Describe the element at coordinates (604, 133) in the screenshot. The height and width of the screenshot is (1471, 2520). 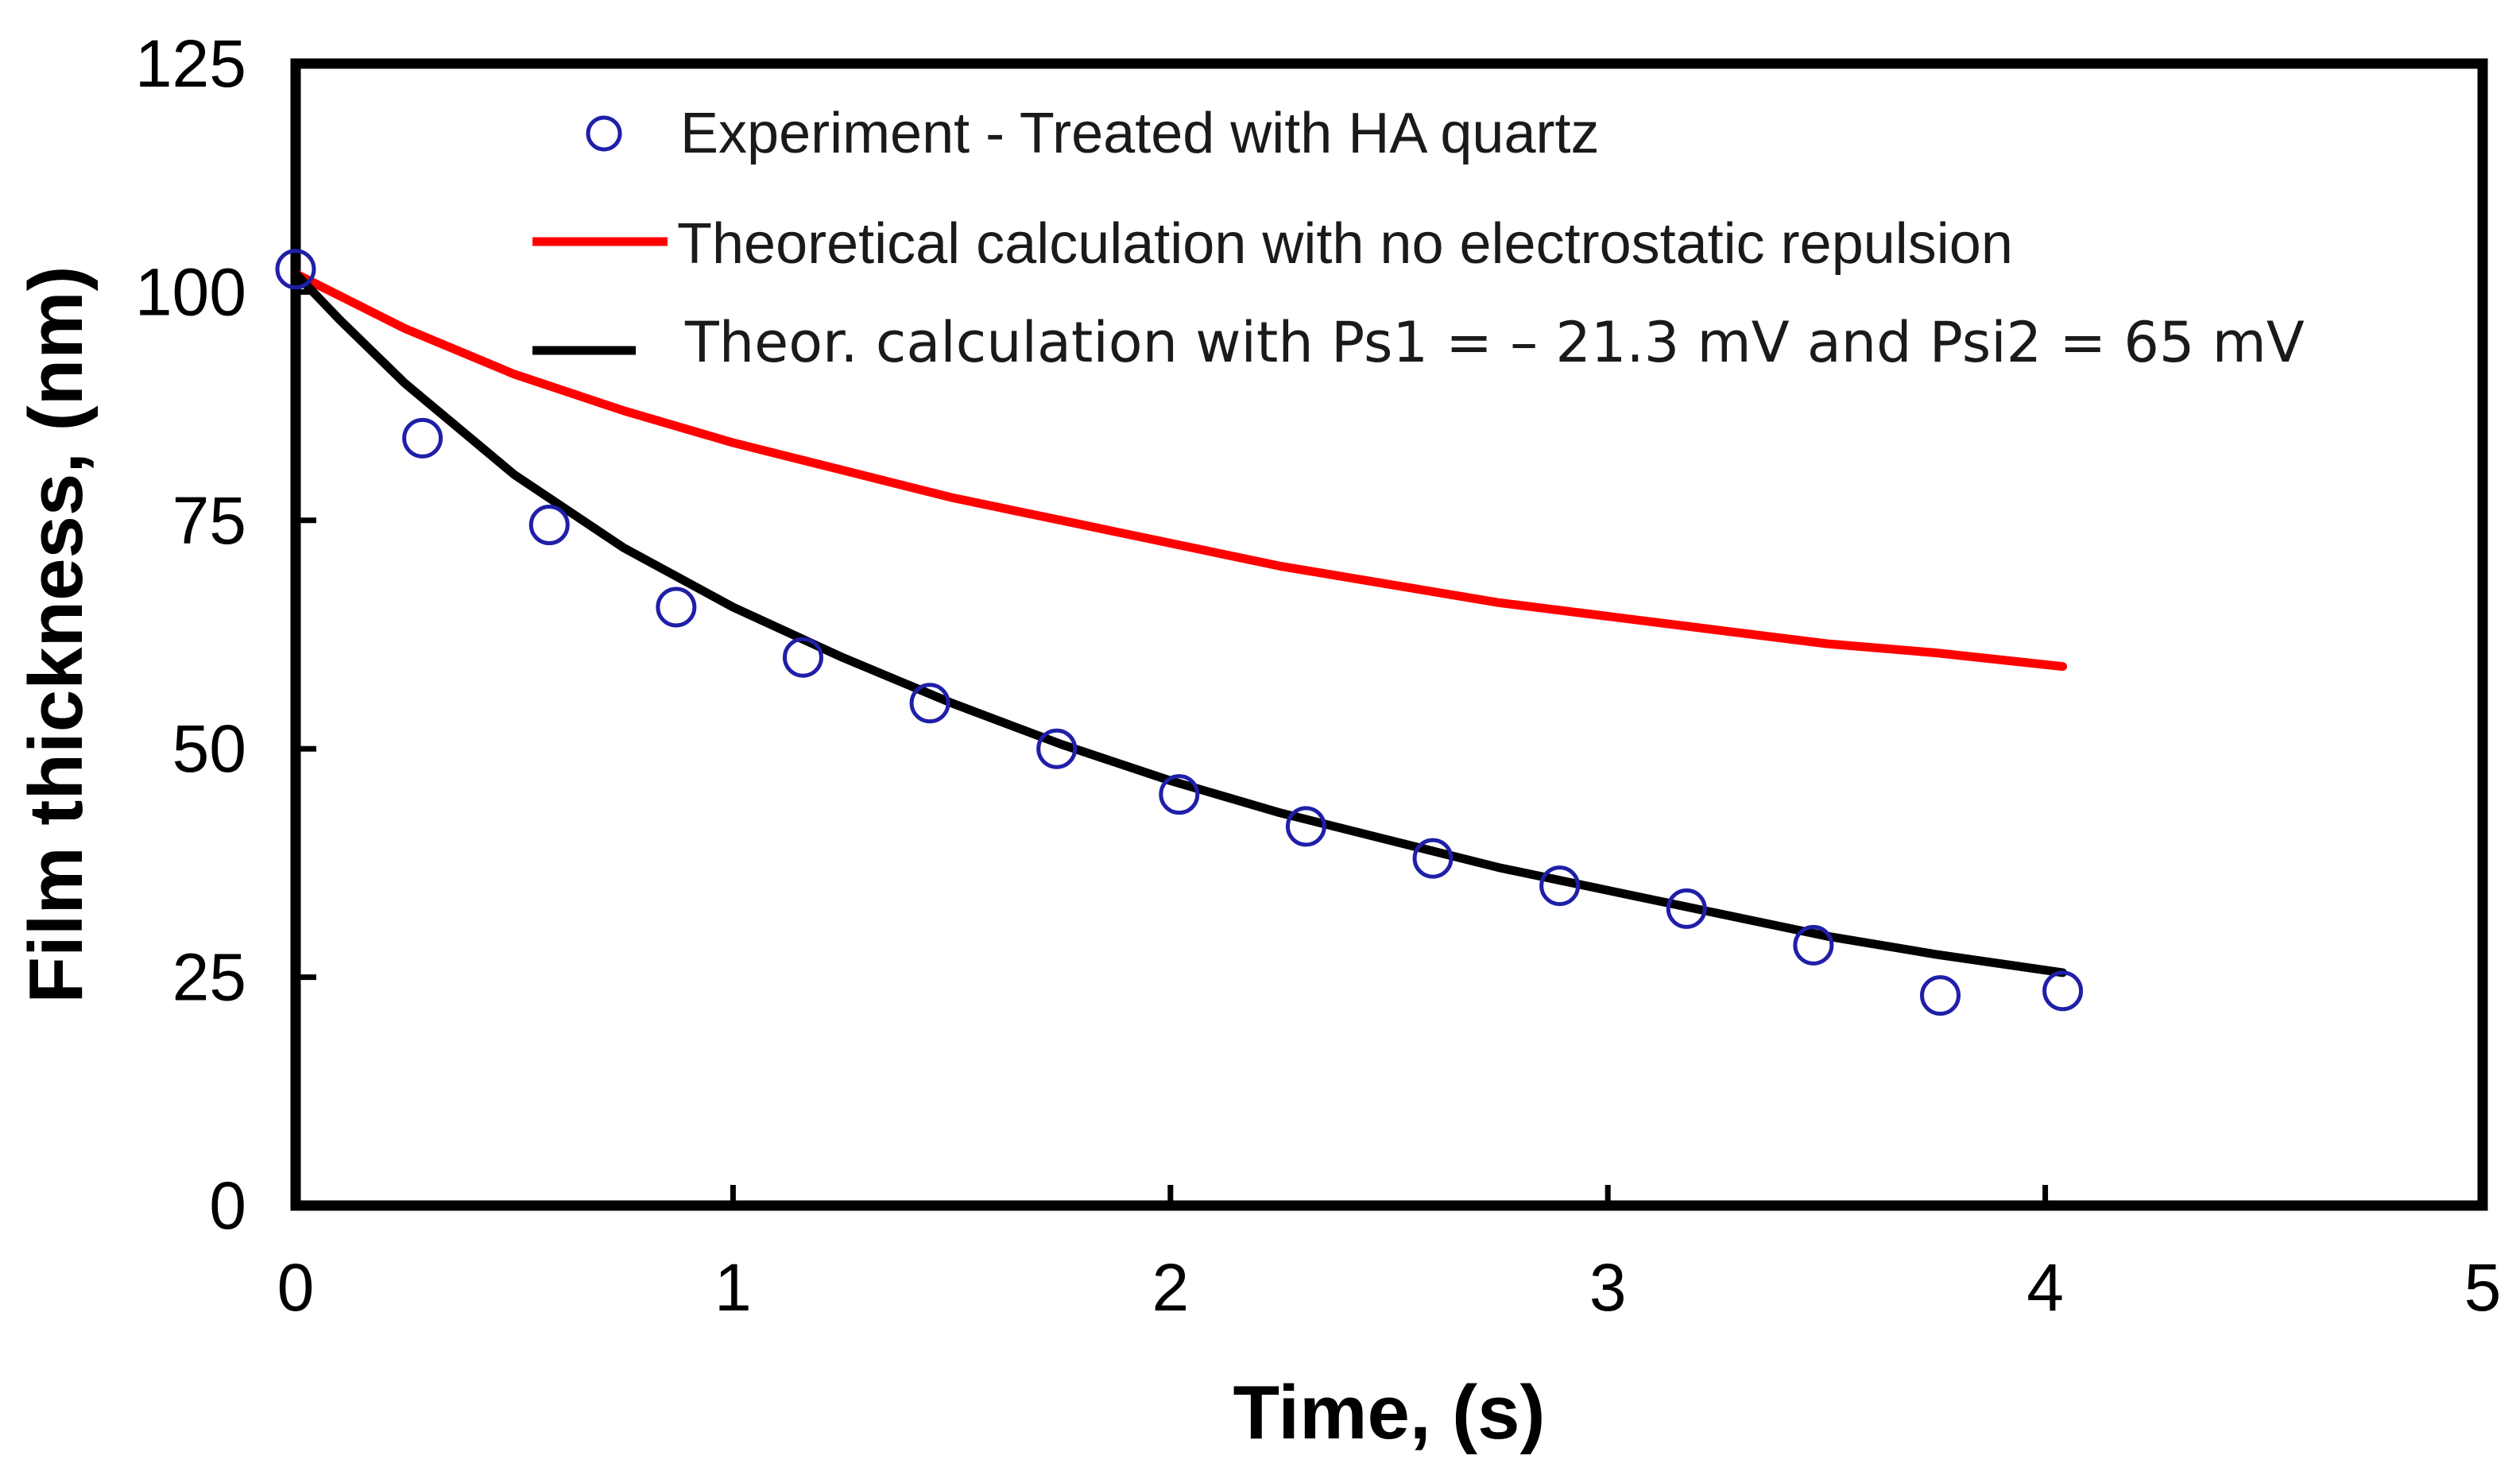
I see `legend-marker-experiment` at that location.